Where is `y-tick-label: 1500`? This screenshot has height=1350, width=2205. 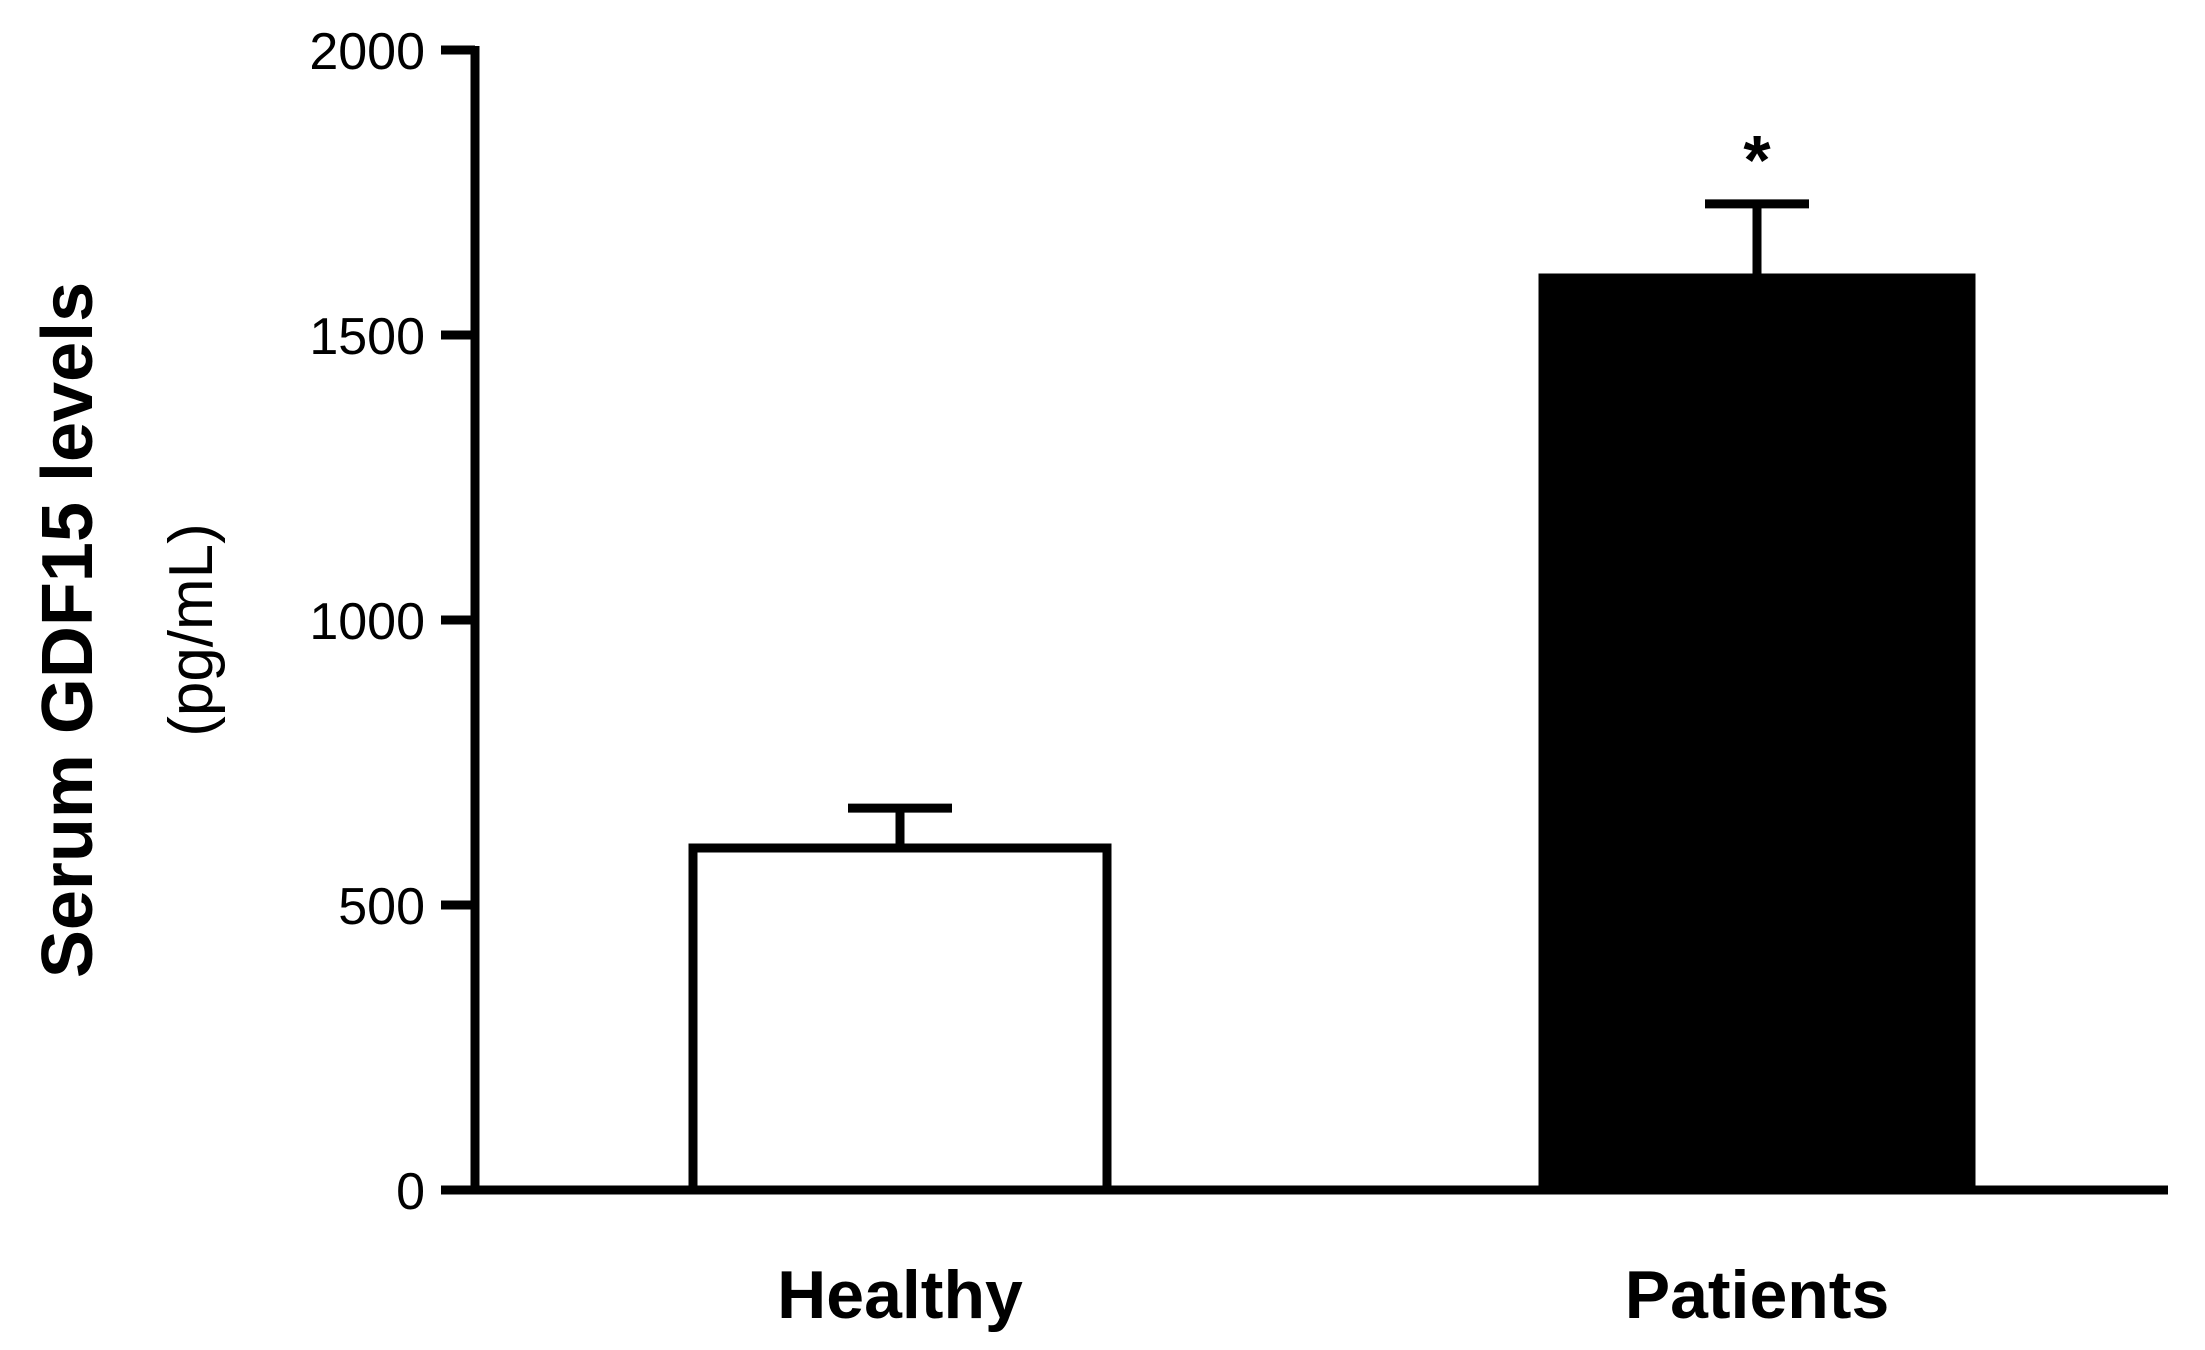 y-tick-label: 1500 is located at coordinates (367, 337).